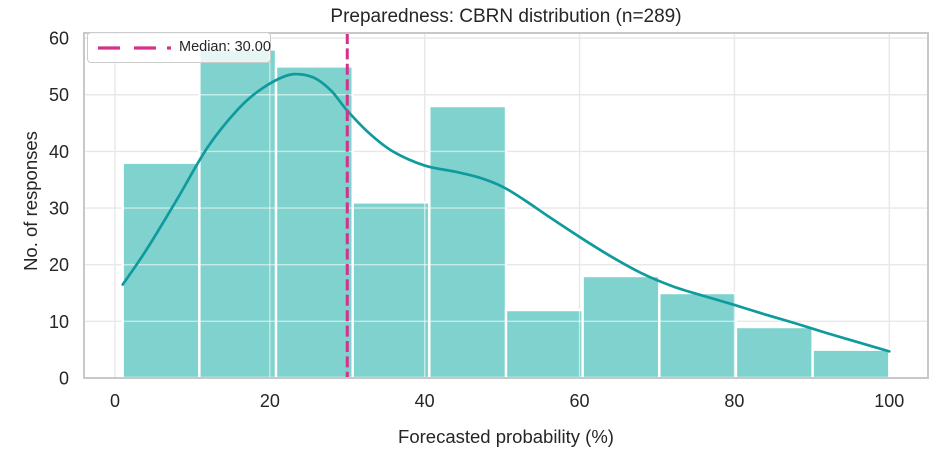  Describe the element at coordinates (506, 16) in the screenshot. I see `chart-title: Preparedness: CBRN distribution (n=289)` at that location.